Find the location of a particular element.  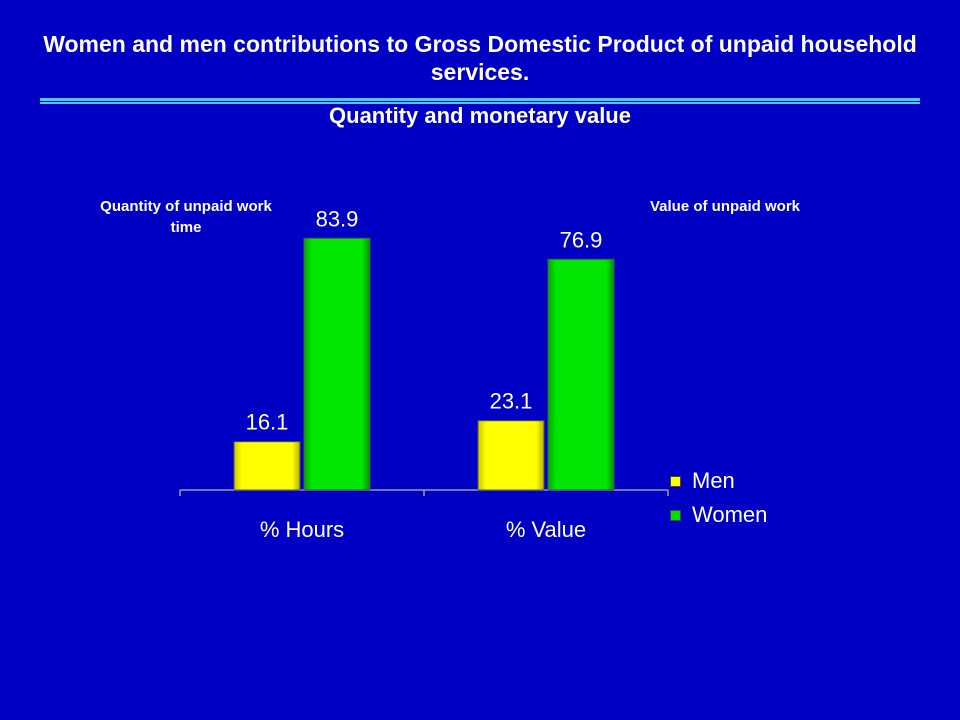

legend-item-women: Women is located at coordinates (718, 515).